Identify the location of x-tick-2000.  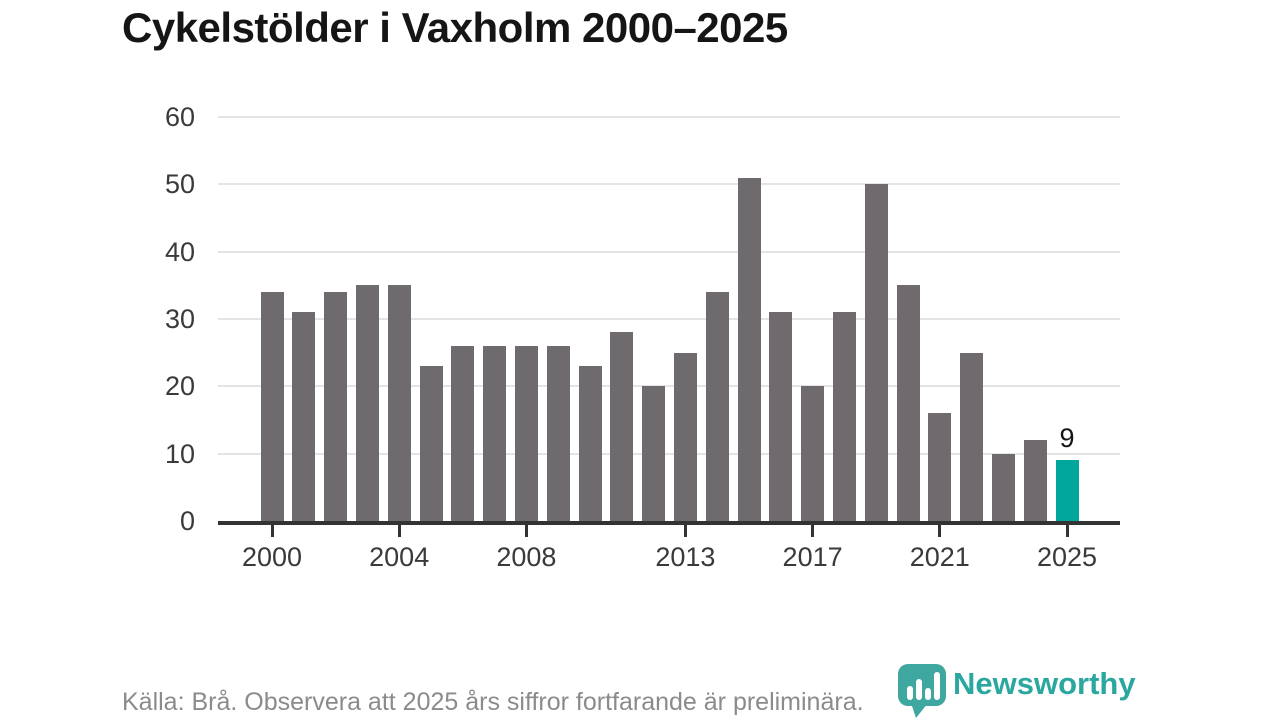
(272, 531).